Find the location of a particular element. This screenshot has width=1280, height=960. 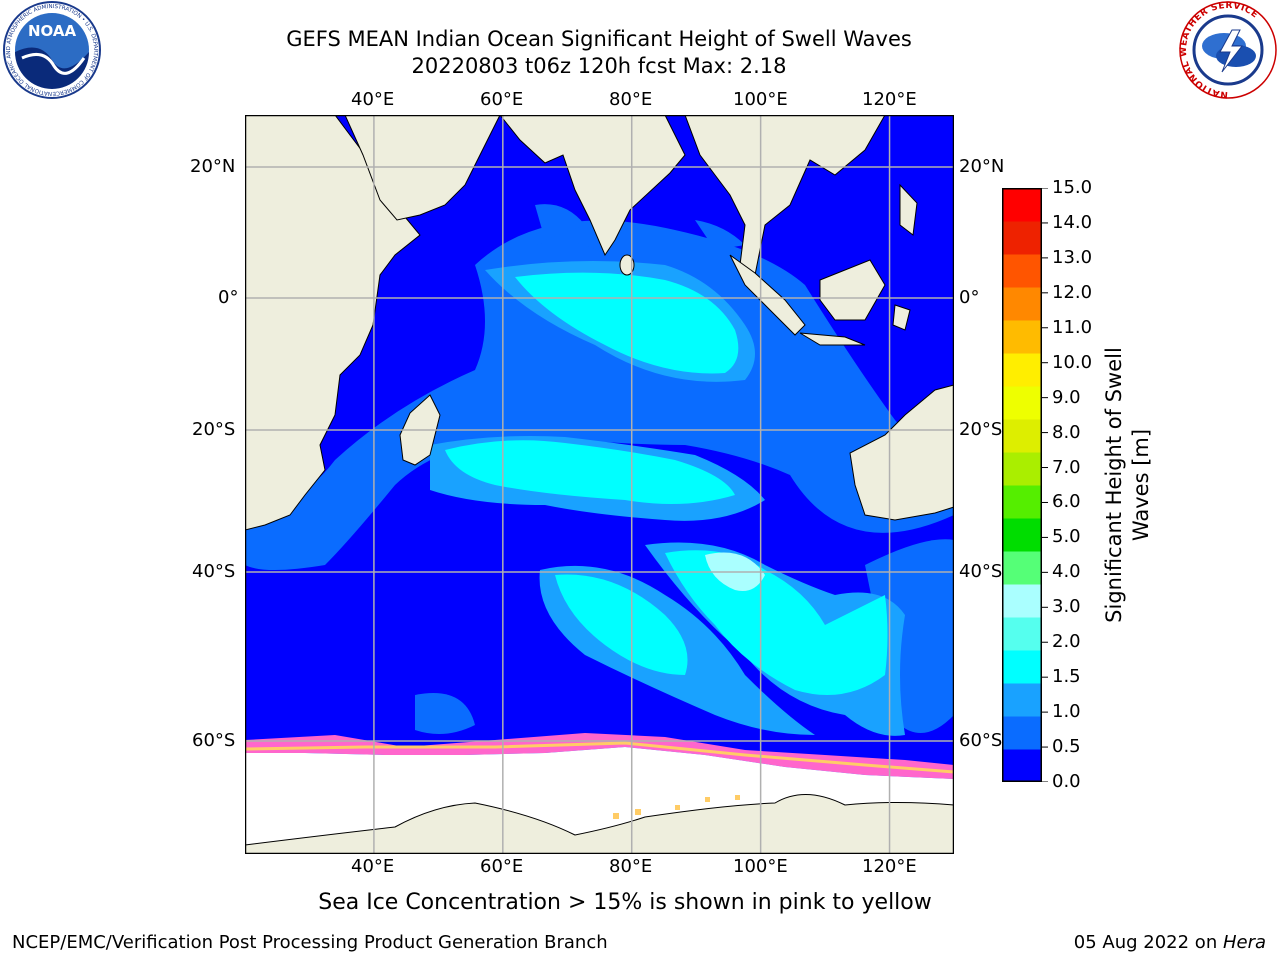

land-philippines is located at coordinates (908, 209).